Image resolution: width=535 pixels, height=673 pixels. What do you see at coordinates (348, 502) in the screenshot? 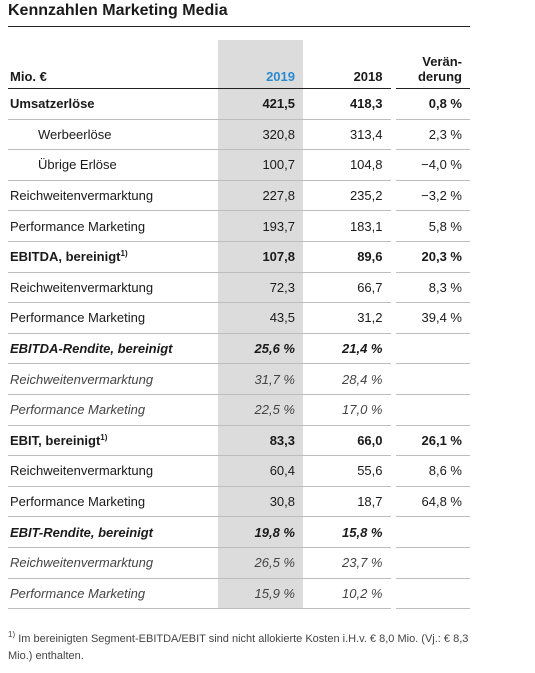
I see `table-cell: 18,7` at bounding box center [348, 502].